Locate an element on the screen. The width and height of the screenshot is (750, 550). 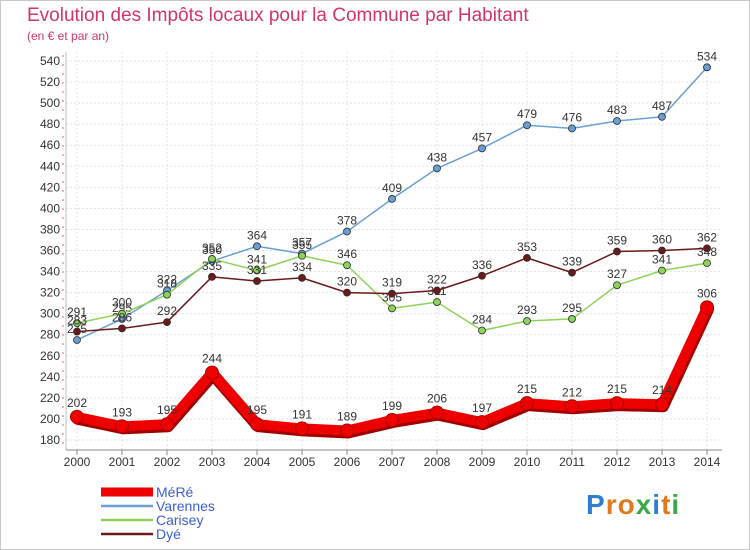
y-tick-label: 400 is located at coordinates (50, 208).